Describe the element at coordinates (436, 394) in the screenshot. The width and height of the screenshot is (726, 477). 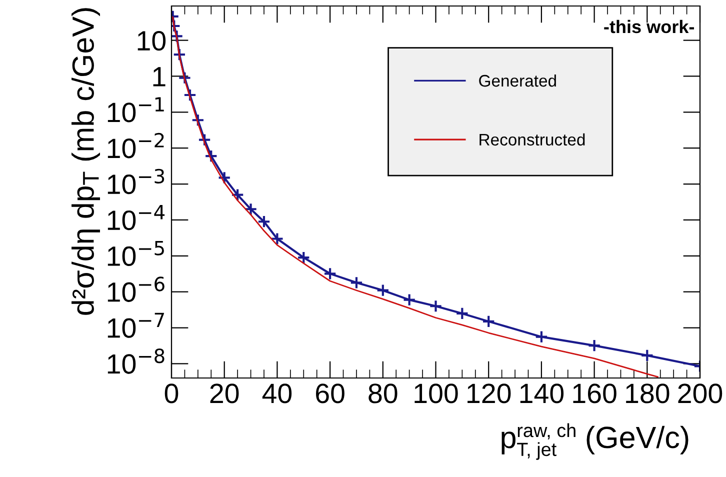
I see `x-tick-label: 100` at that location.